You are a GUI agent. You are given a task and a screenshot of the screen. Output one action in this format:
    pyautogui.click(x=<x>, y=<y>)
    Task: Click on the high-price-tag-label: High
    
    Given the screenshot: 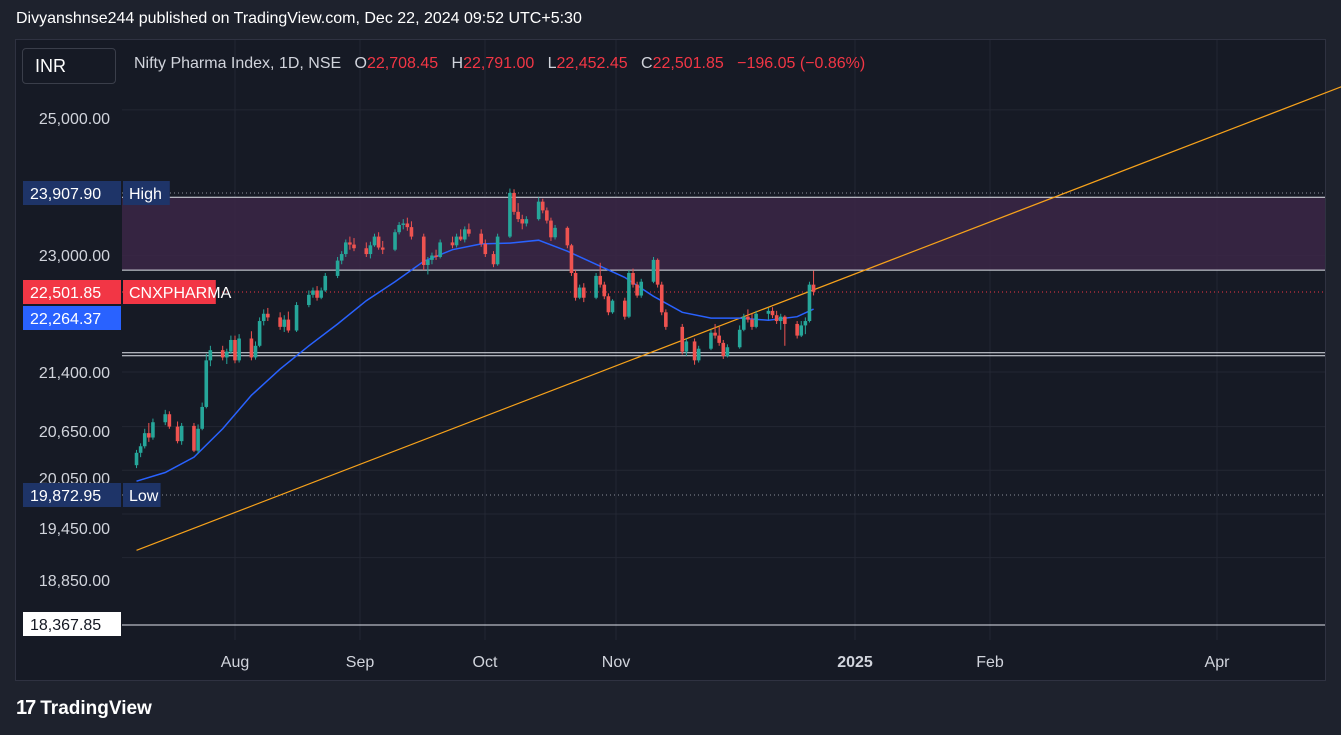 What is the action you would take?
    pyautogui.click(x=145, y=194)
    